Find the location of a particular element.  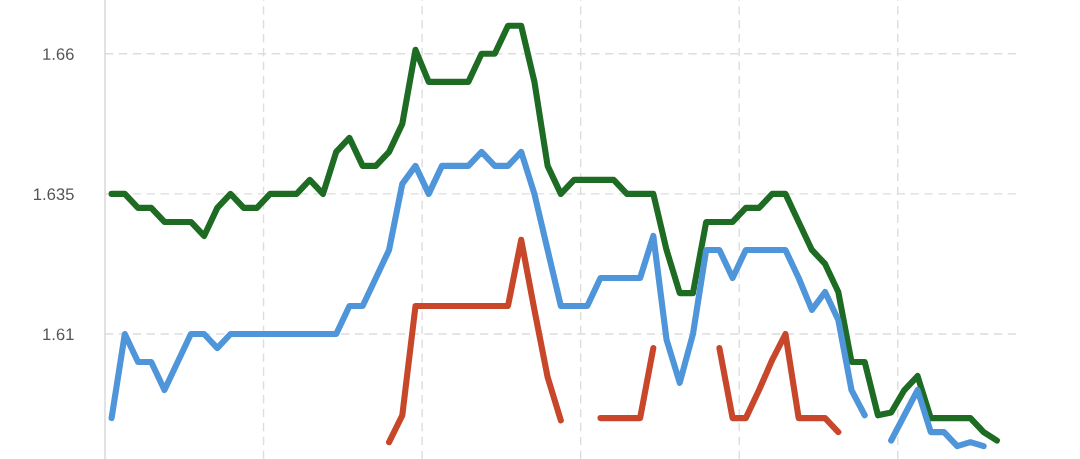

y-tick-label: 1.61 is located at coordinates (58, 334).